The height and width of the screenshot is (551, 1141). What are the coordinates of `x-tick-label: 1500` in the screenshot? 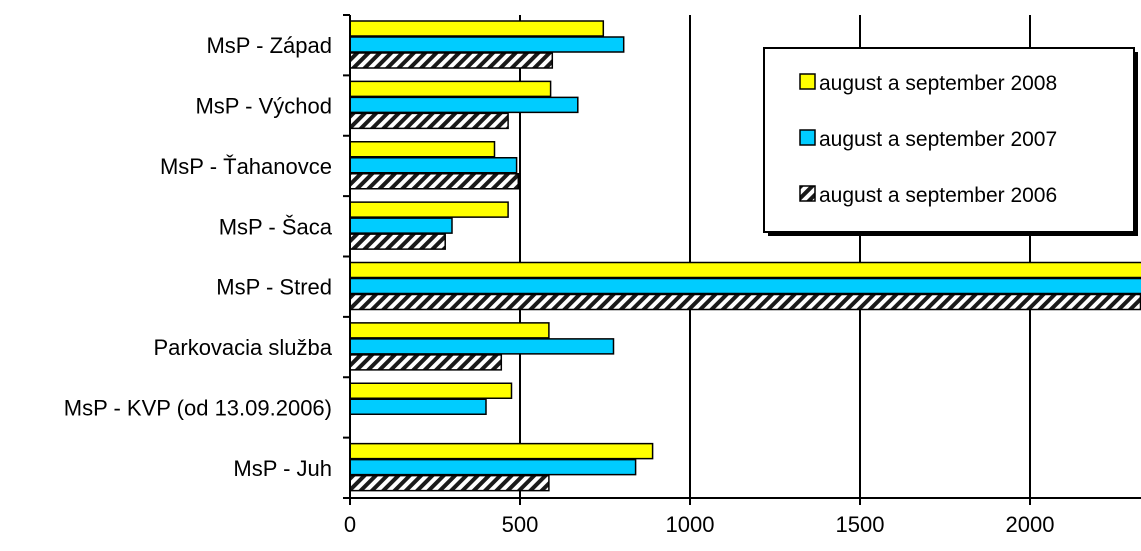 It's located at (860, 524).